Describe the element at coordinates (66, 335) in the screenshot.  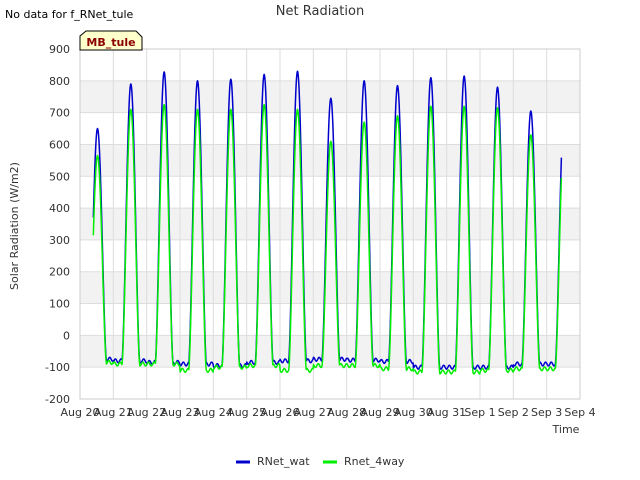
I see `y-tick-label: 0` at that location.